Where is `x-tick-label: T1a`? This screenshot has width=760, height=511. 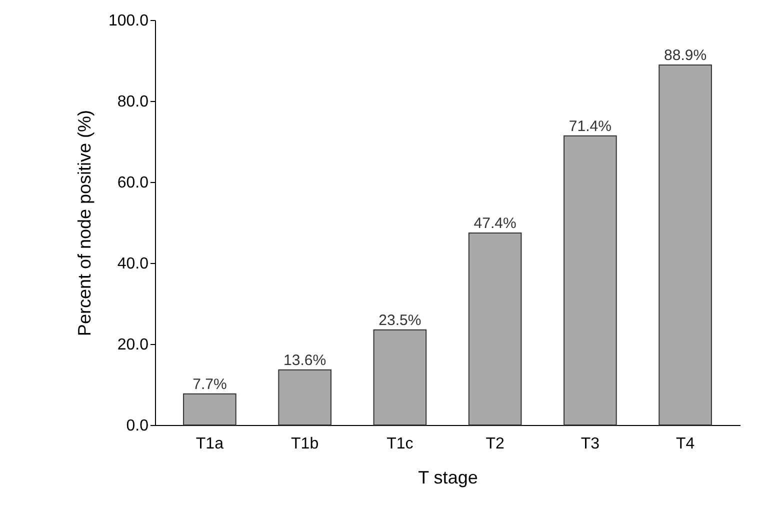
x-tick-label: T1a is located at coordinates (210, 444).